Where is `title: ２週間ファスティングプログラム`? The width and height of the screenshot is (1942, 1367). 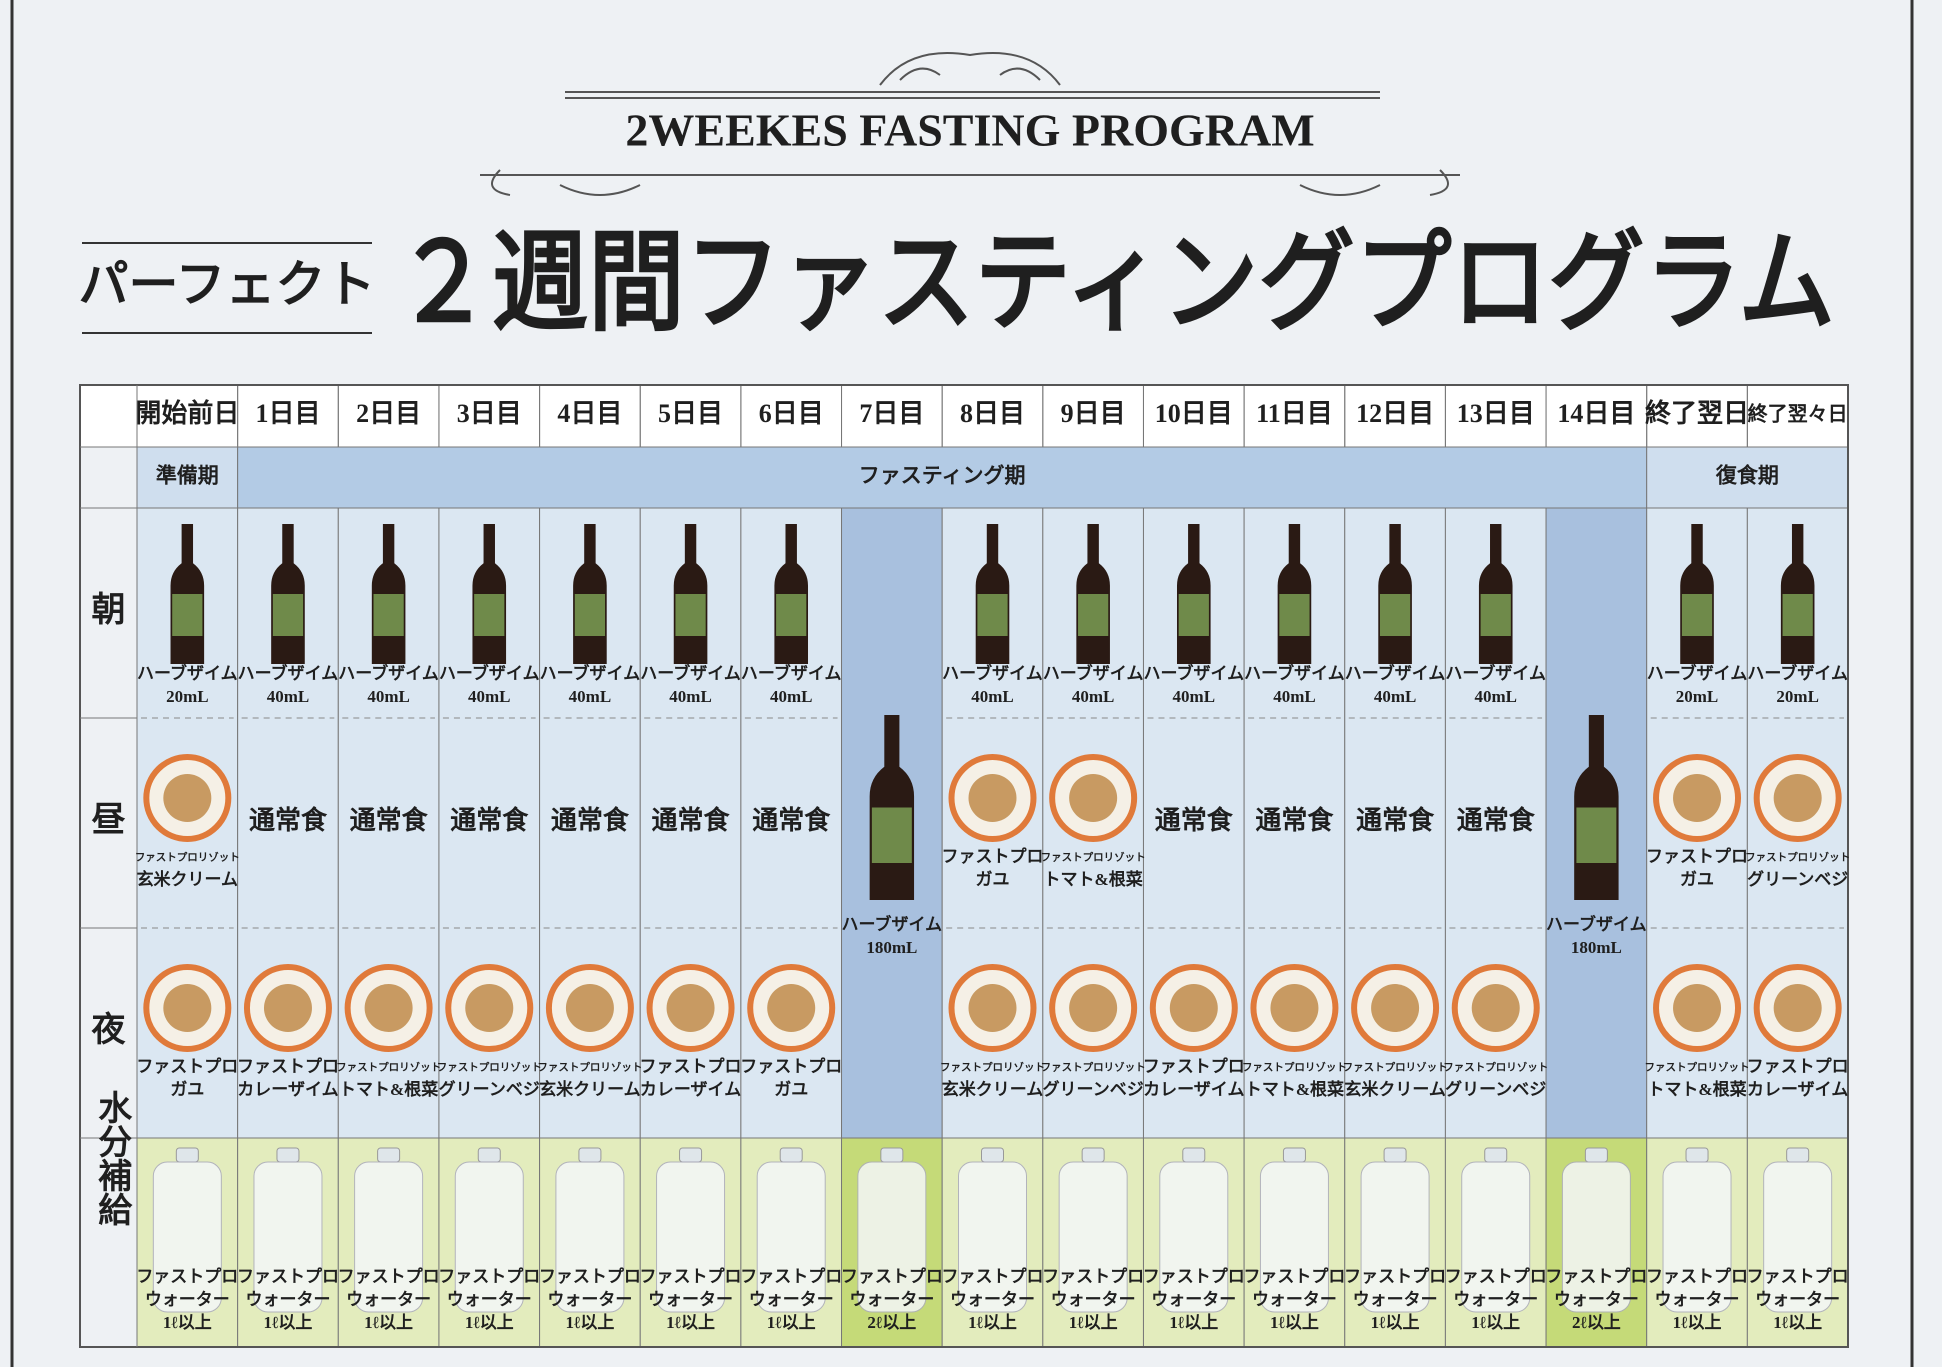 title: ２週間ファスティングプログラム is located at coordinates (1115, 283).